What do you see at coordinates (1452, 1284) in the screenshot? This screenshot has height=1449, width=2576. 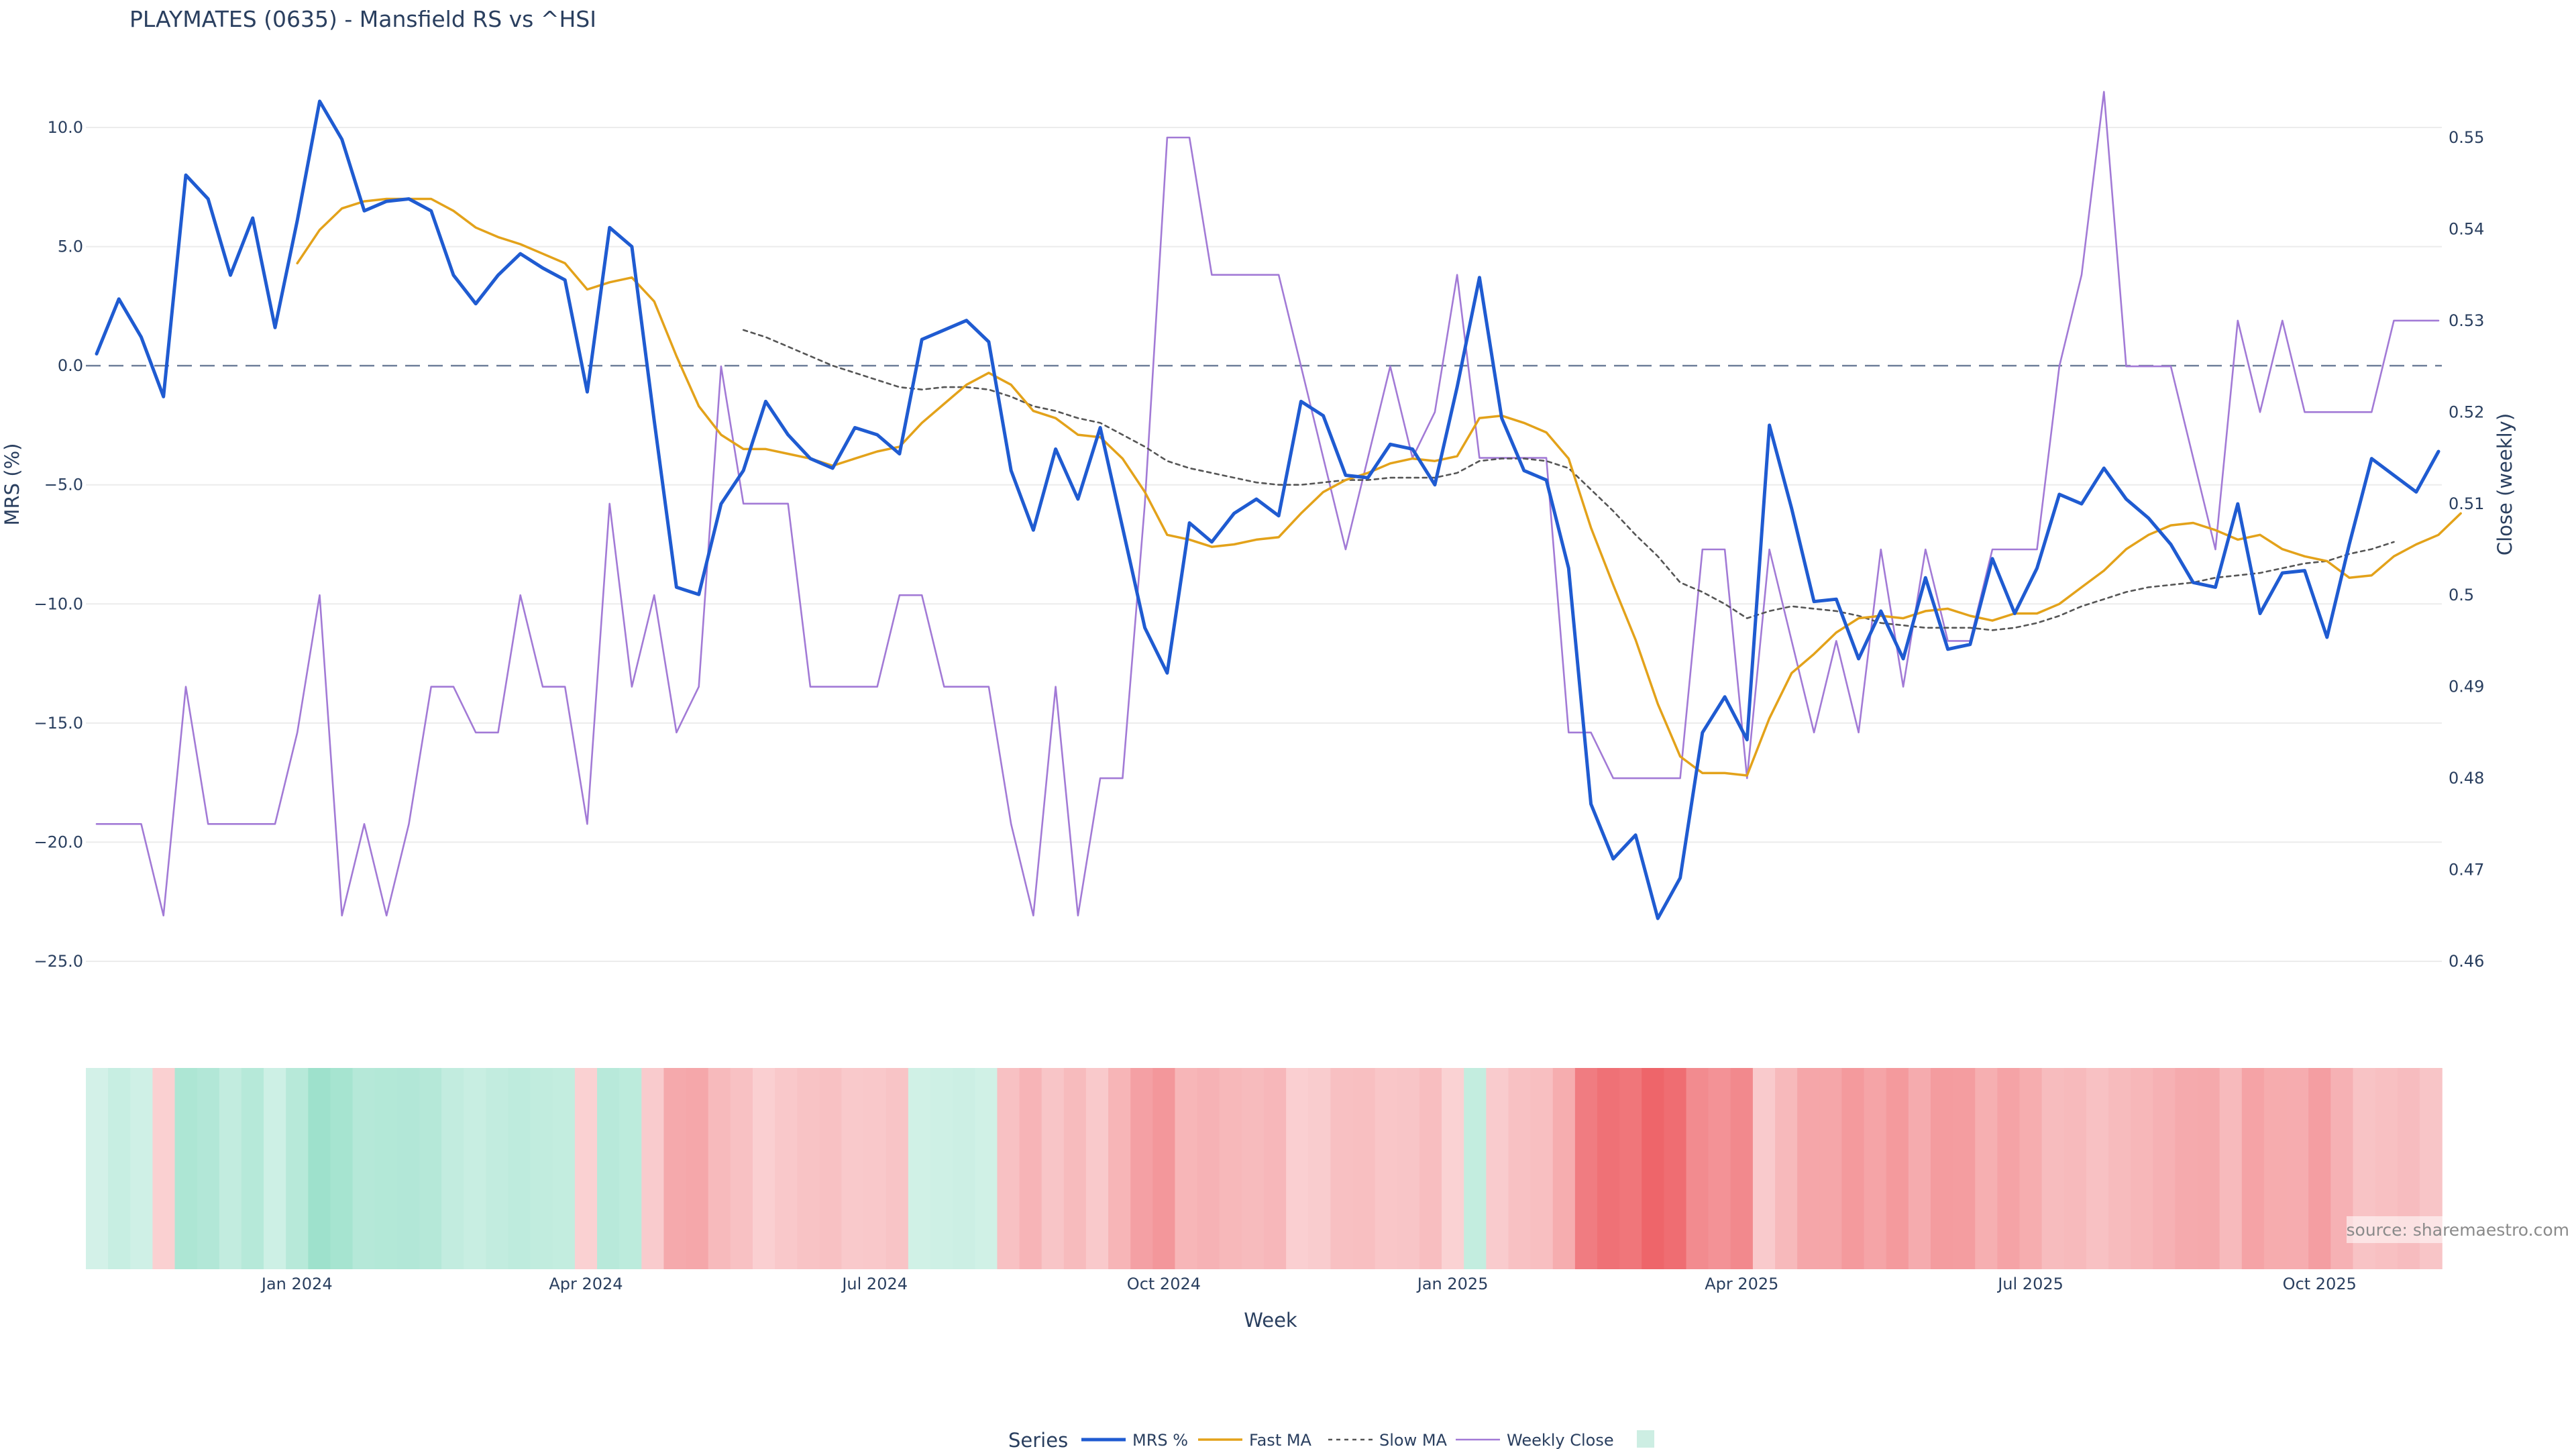 I see `x-tick-label: Jan 2025` at bounding box center [1452, 1284].